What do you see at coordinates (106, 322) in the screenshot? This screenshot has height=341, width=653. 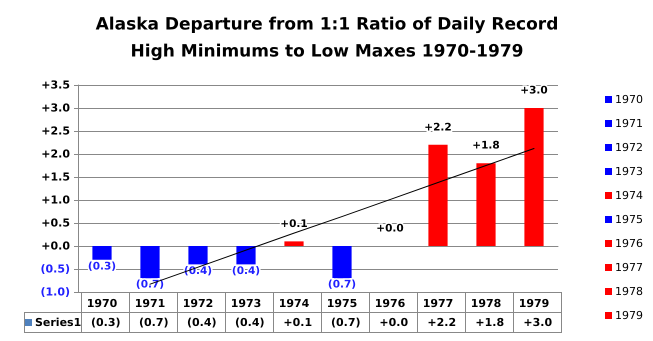 I see `data-label: (0.3)` at bounding box center [106, 322].